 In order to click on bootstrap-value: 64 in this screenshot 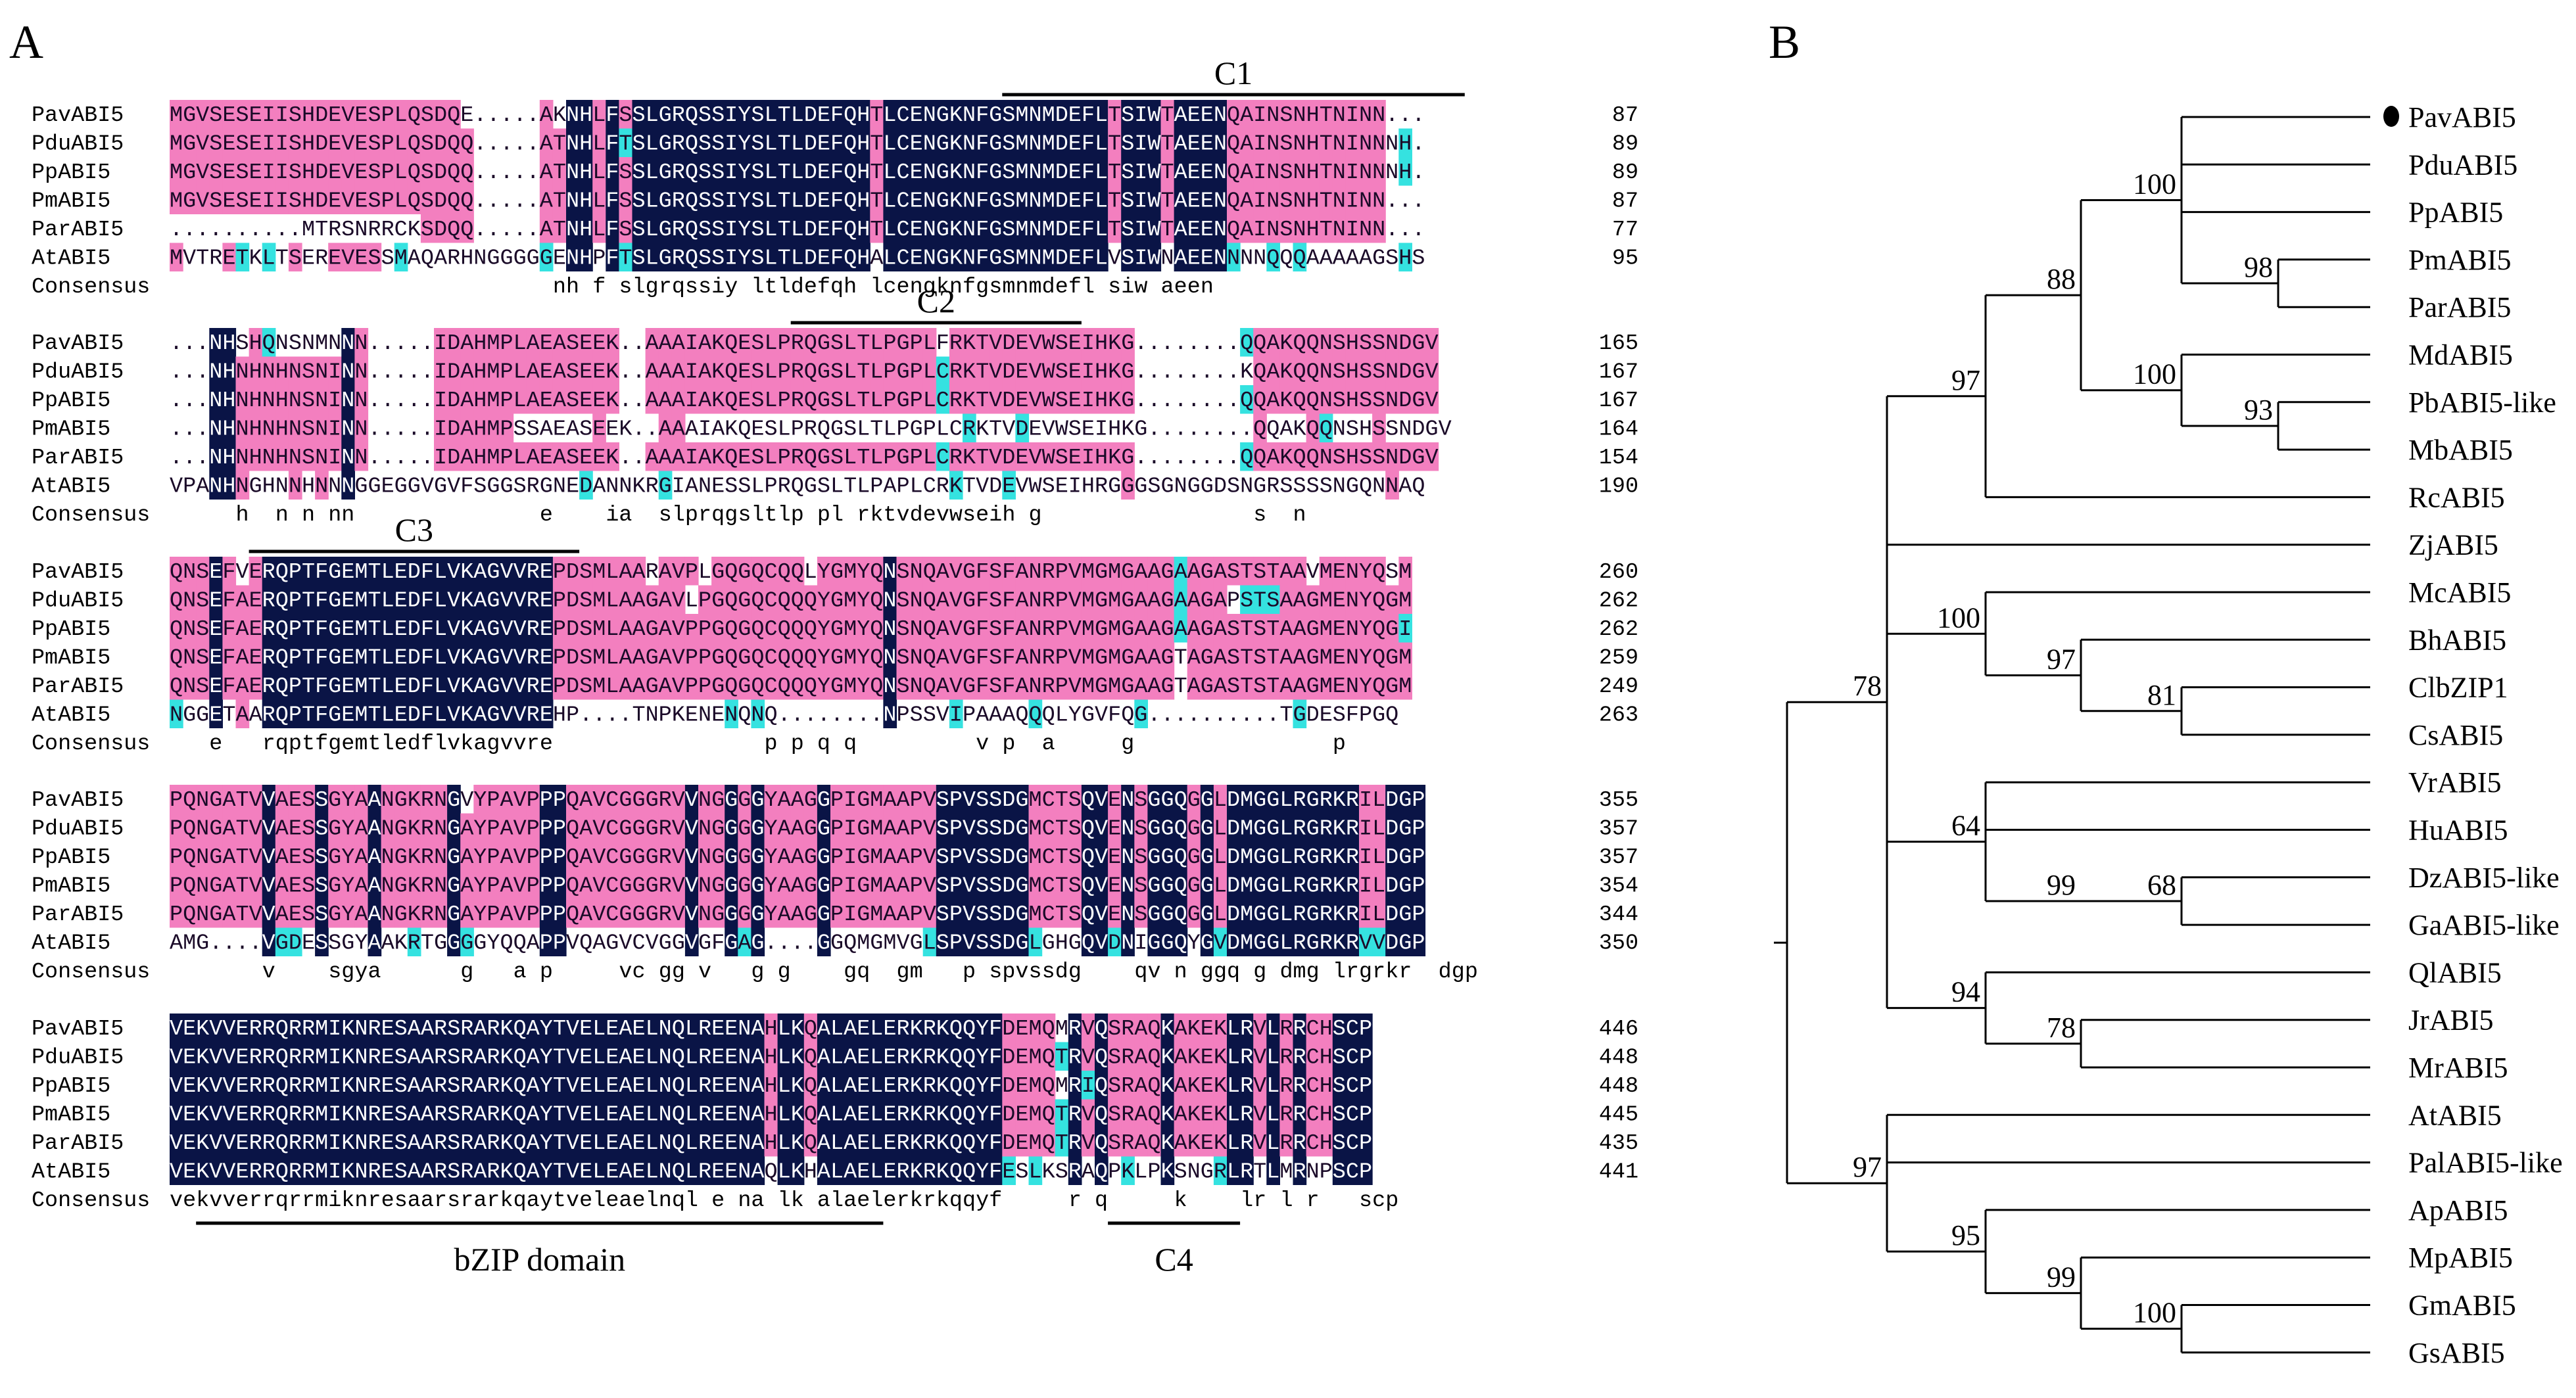, I will do `click(1966, 826)`.